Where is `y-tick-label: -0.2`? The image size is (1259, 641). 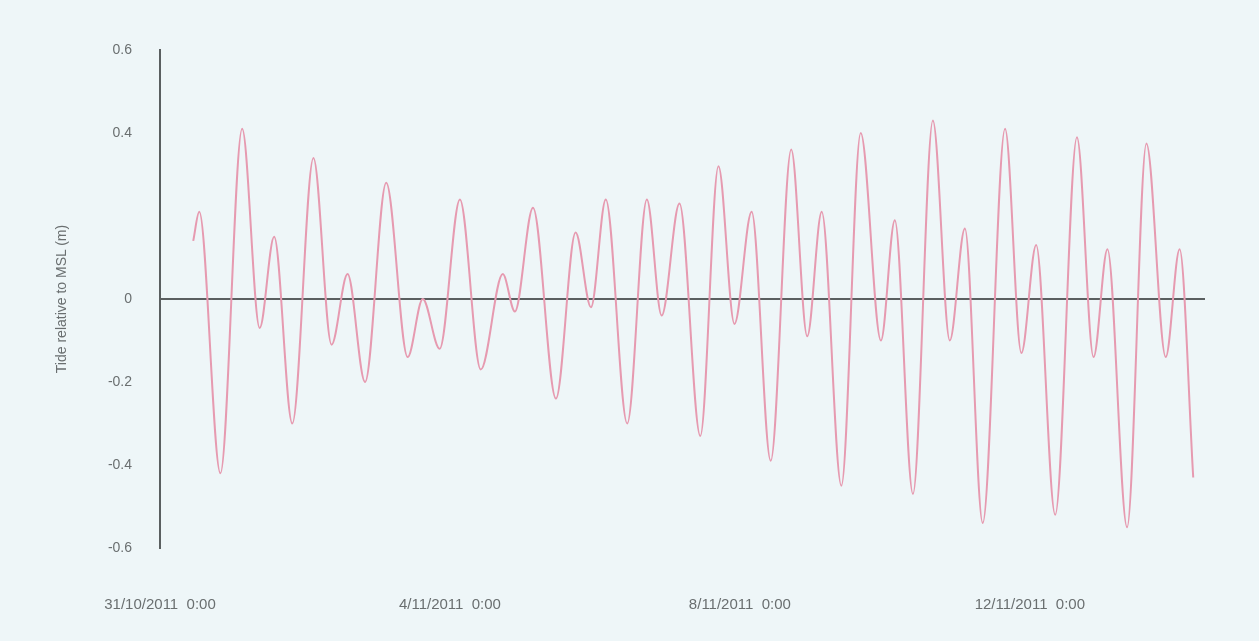 y-tick-label: -0.2 is located at coordinates (120, 380).